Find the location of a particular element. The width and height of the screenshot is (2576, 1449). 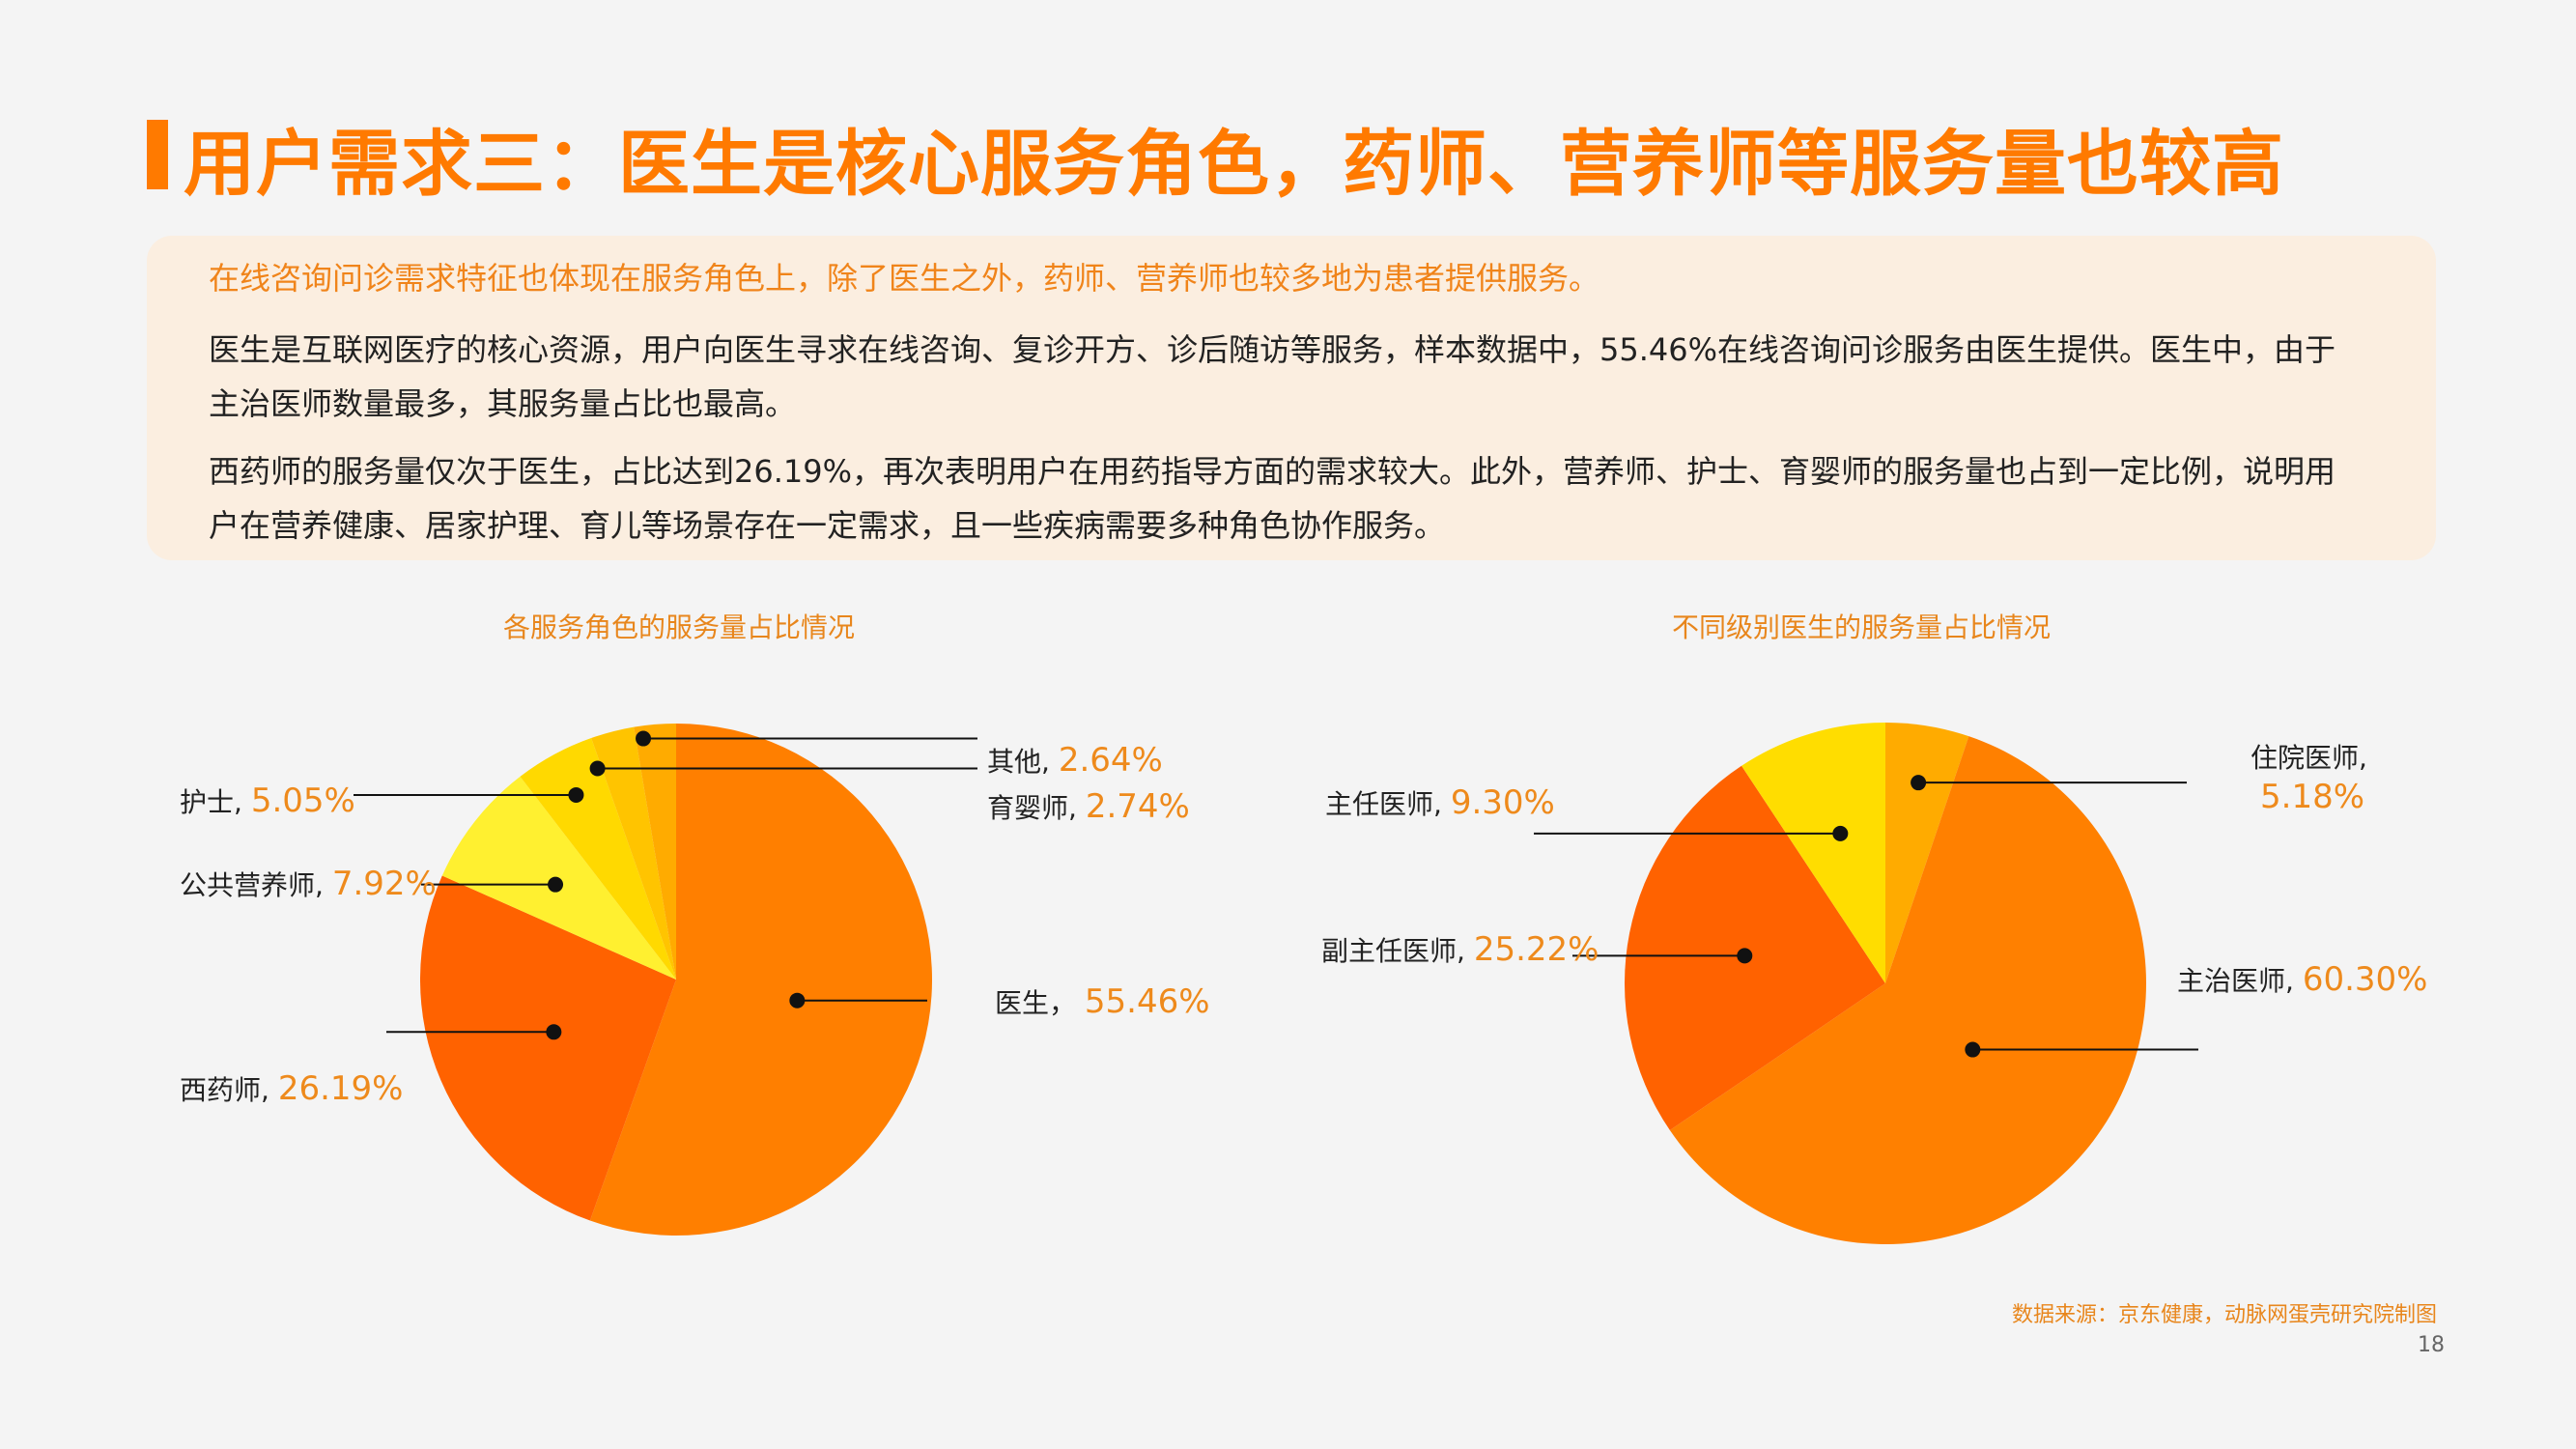

title-accent-bar is located at coordinates (157, 154).